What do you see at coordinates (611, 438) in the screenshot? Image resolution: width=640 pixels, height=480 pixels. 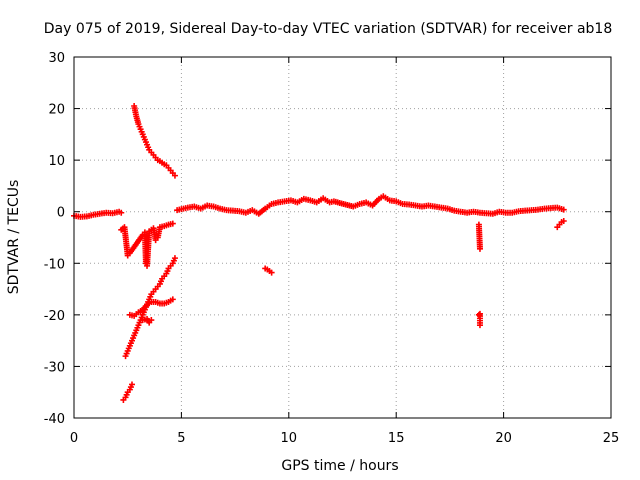 I see `x-tick-label: 25` at bounding box center [611, 438].